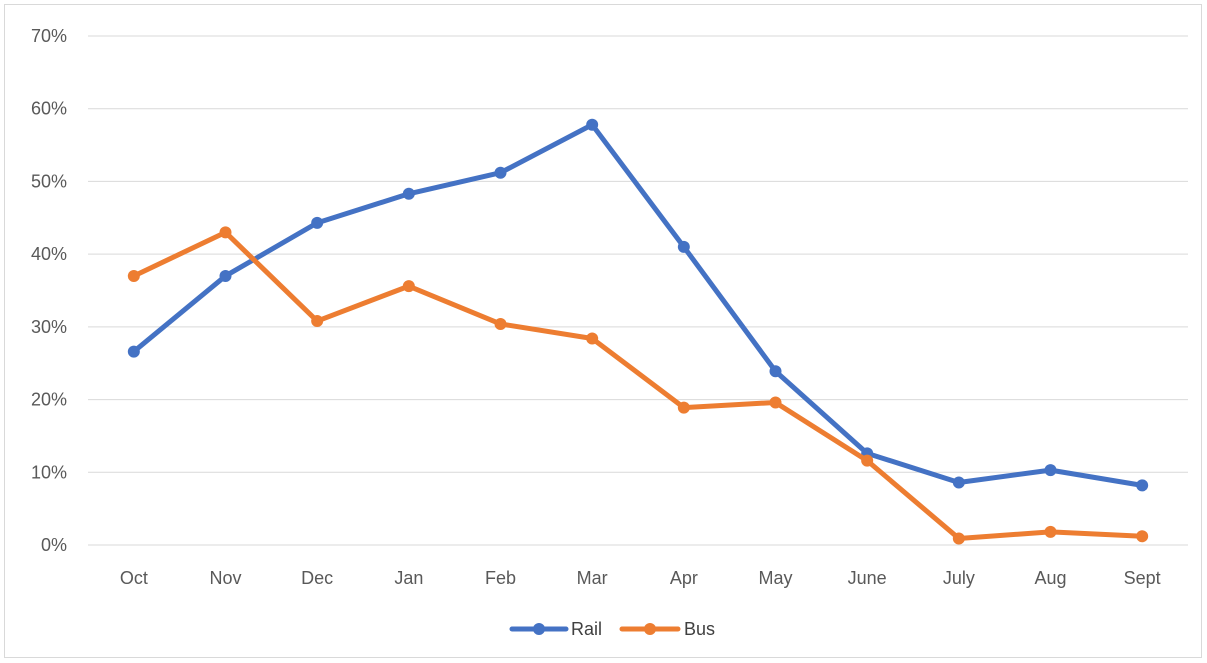 The image size is (1207, 663). I want to click on legend: Rail Bus, so click(612, 629).